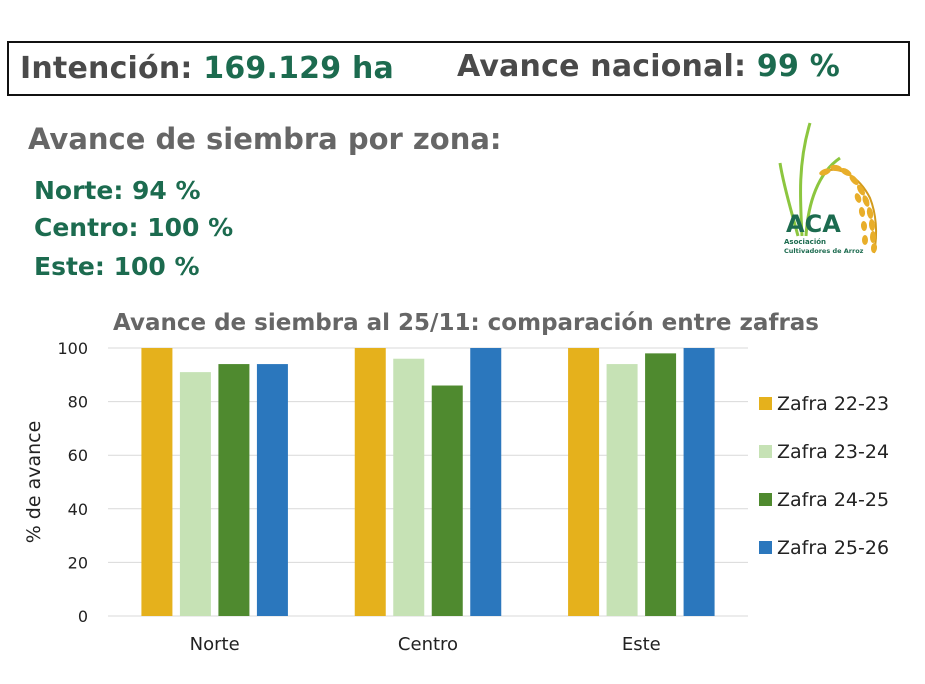  Describe the element at coordinates (428, 644) in the screenshot. I see `x-category-label: Centro` at that location.